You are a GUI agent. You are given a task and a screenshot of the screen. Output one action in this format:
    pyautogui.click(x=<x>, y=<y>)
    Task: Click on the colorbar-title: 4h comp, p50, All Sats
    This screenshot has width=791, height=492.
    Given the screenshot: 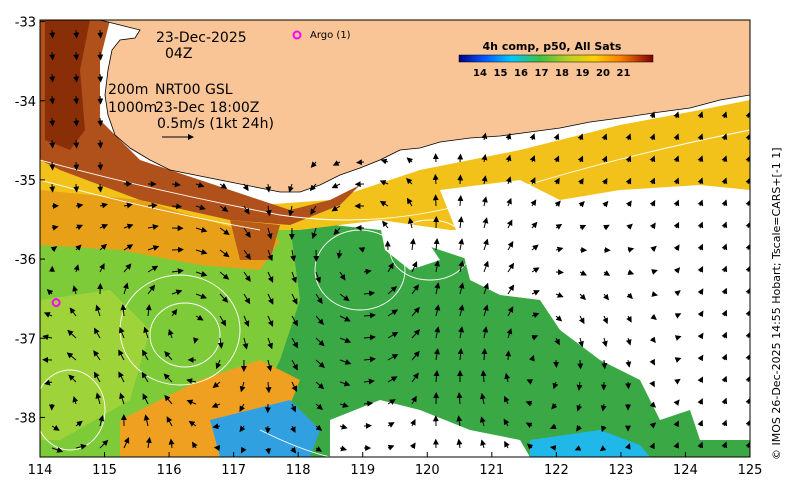 What is the action you would take?
    pyautogui.click(x=552, y=46)
    